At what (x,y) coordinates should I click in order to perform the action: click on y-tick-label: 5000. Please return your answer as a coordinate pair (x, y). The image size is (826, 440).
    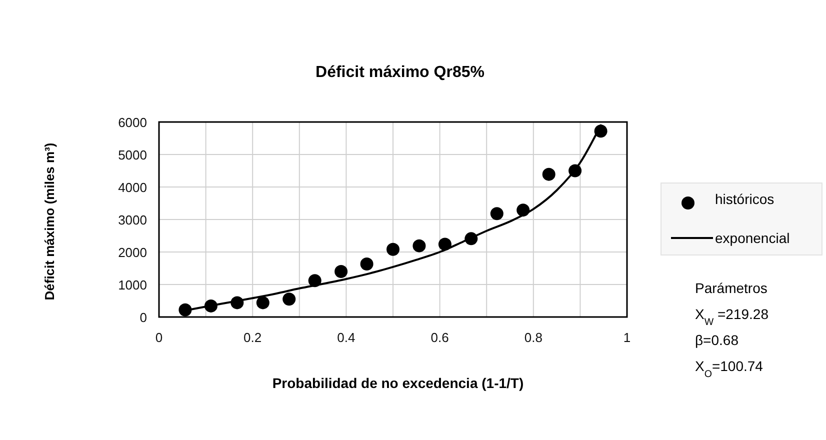
    Looking at the image, I should click on (132, 155).